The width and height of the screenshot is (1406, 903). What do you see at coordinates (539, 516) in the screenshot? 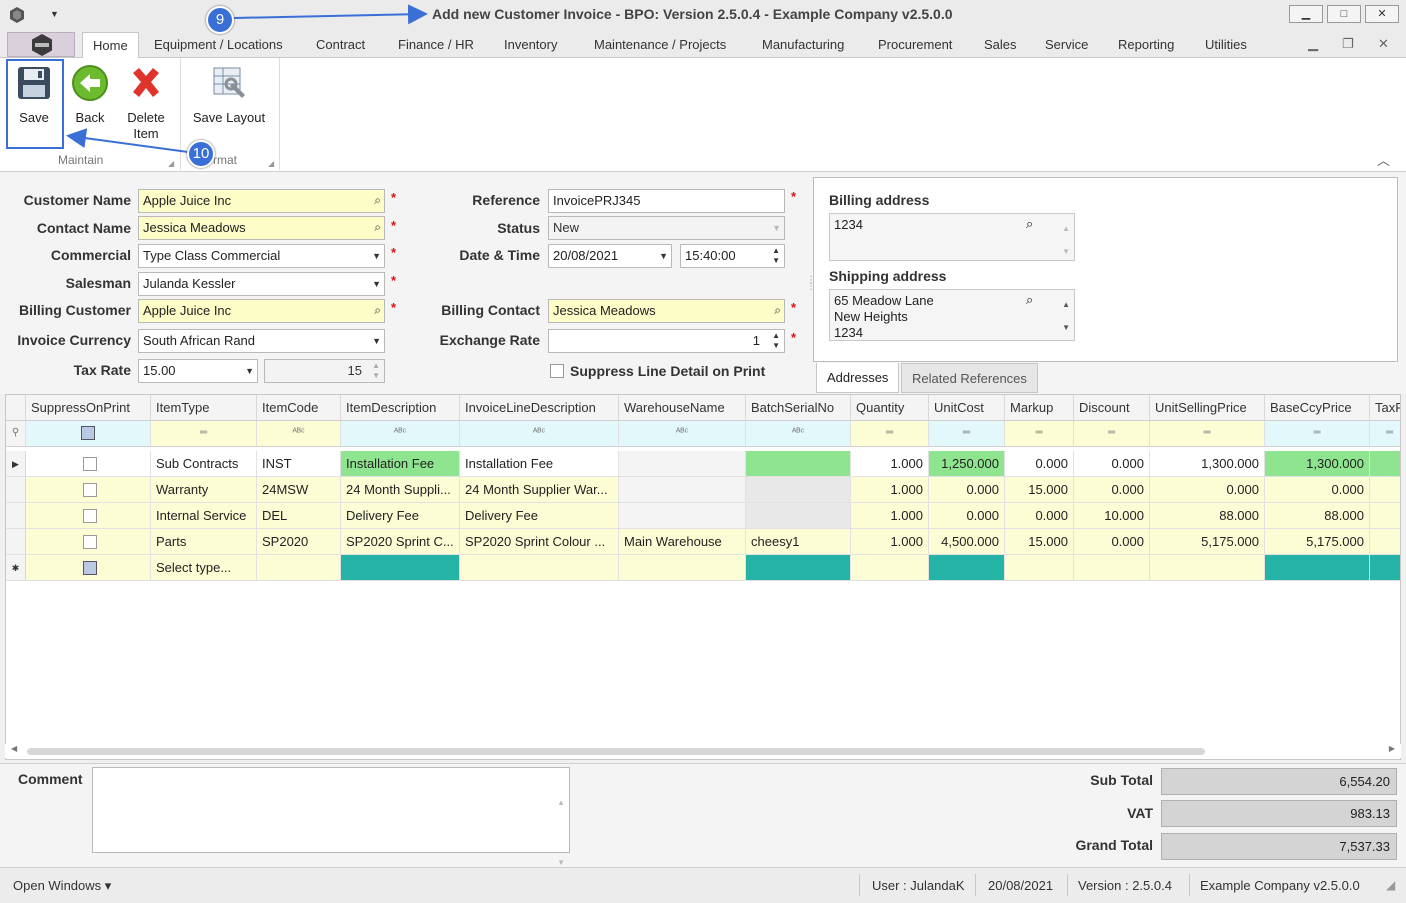
I see `cell-invoicelinedescription: Delivery Fee` at bounding box center [539, 516].